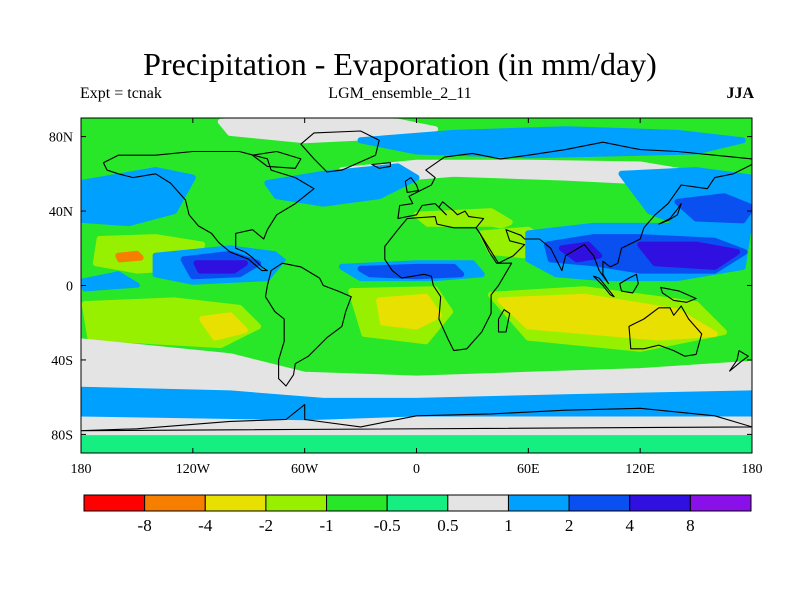 Image resolution: width=800 pixels, height=600 pixels. I want to click on colorbar-label: 1, so click(508, 525).